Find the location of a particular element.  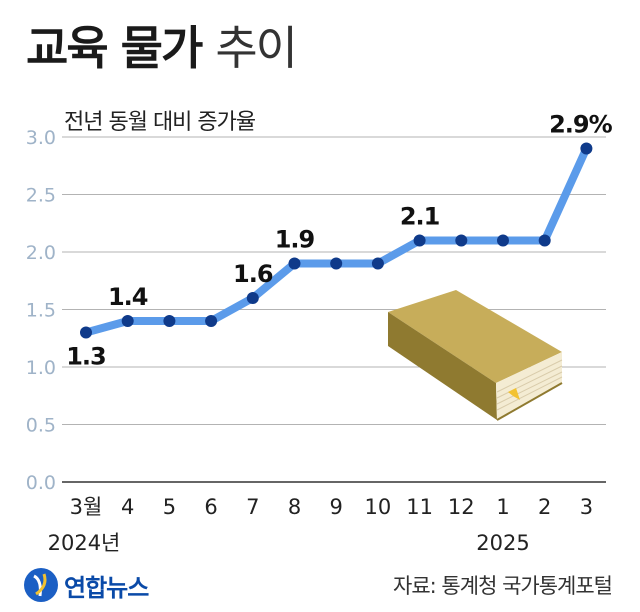

x-tick-label: 12 is located at coordinates (461, 507).